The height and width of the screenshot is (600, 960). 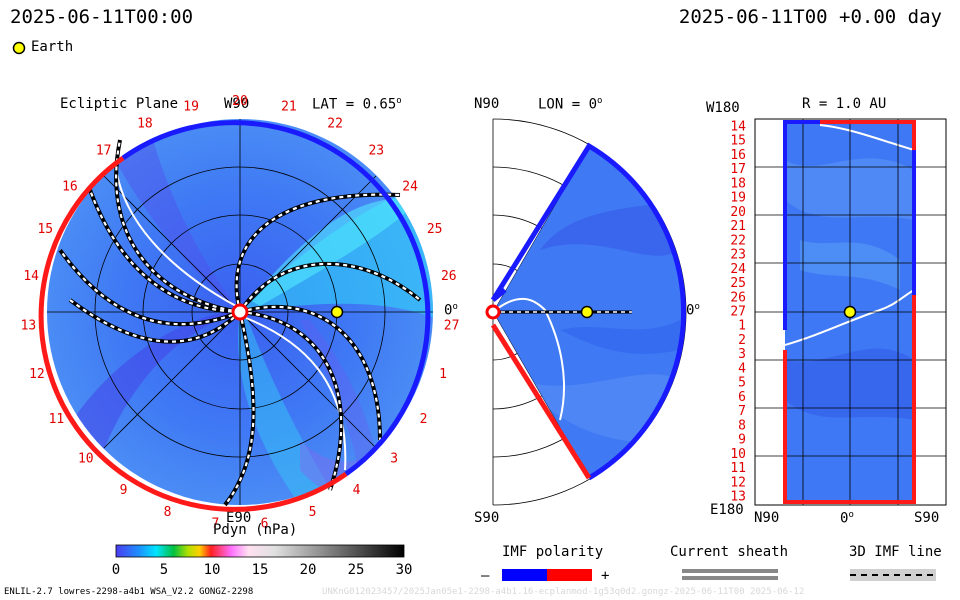 What do you see at coordinates (605, 576) in the screenshot?
I see `imf-polarity-plus: +` at bounding box center [605, 576].